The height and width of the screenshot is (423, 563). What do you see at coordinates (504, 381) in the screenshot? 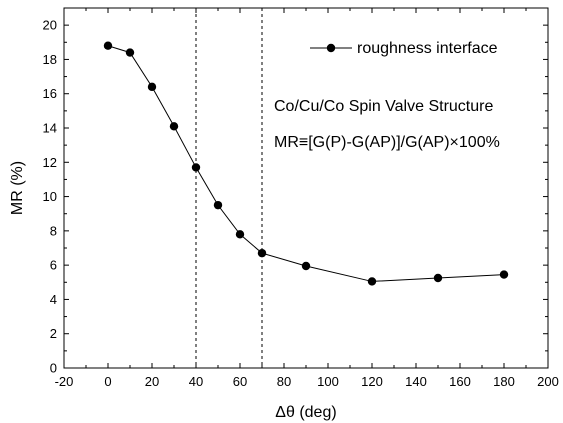
I see `x-tick-label: 180` at bounding box center [504, 381].